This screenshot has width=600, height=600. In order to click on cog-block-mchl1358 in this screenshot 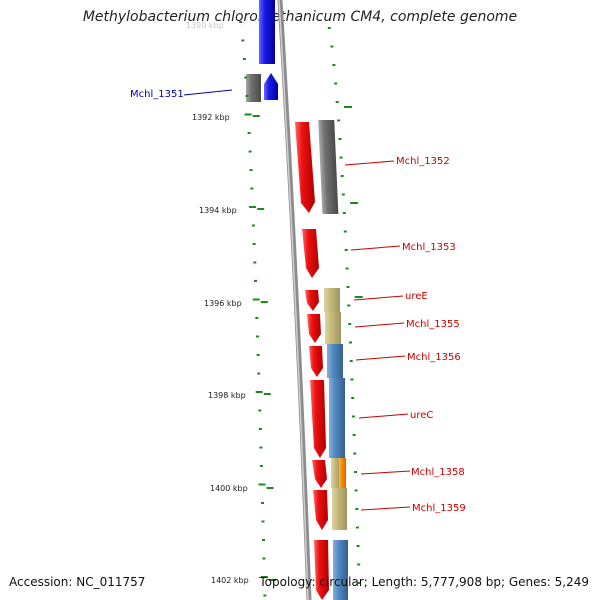, I will do `click(336, 473)`.